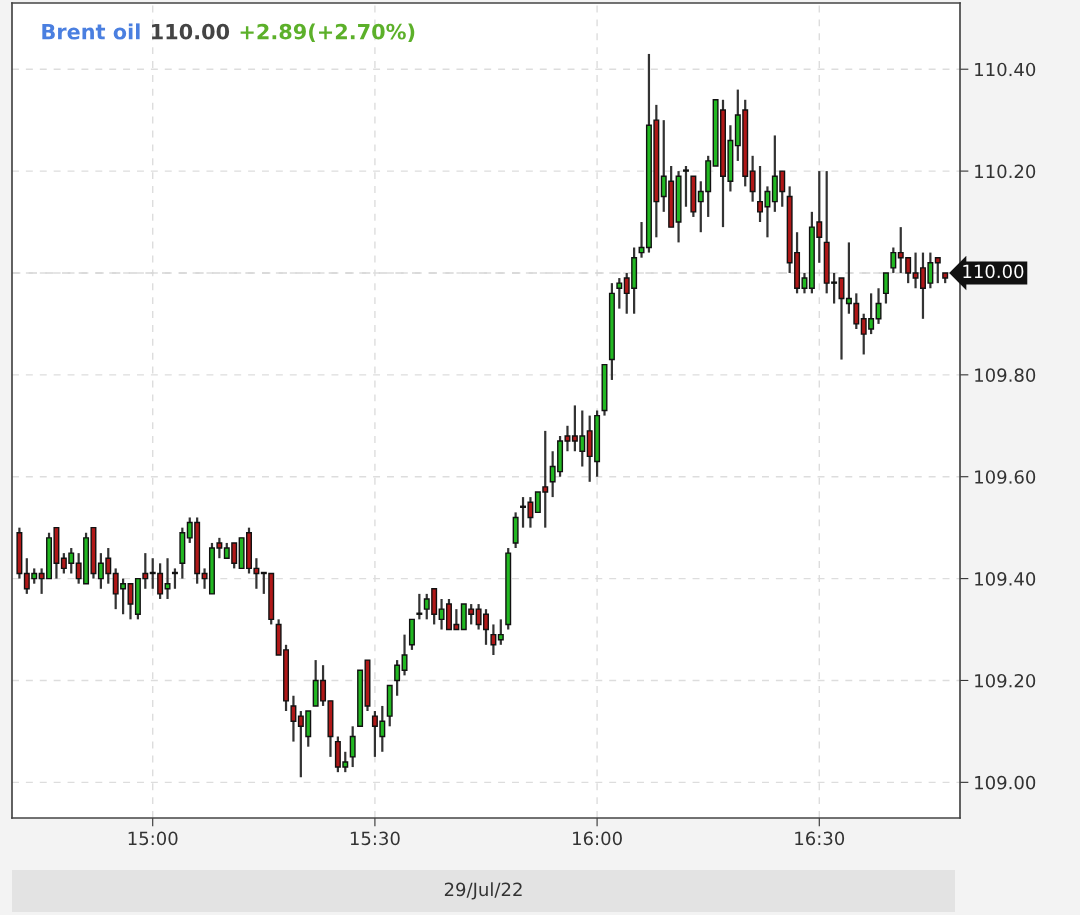 This screenshot has width=1080, height=915. Describe the element at coordinates (1005, 579) in the screenshot. I see `y-tick-label: 109.40` at that location.